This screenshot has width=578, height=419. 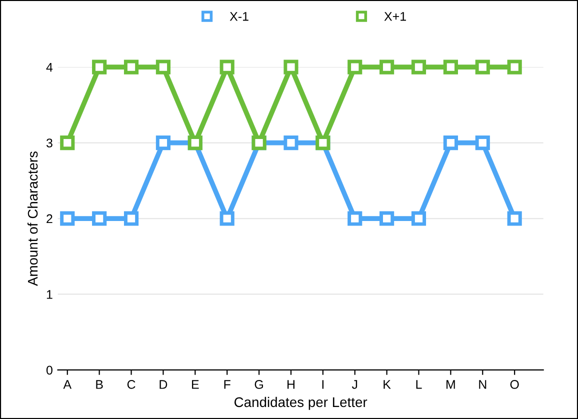 I want to click on x-tick-label: L, so click(x=419, y=384).